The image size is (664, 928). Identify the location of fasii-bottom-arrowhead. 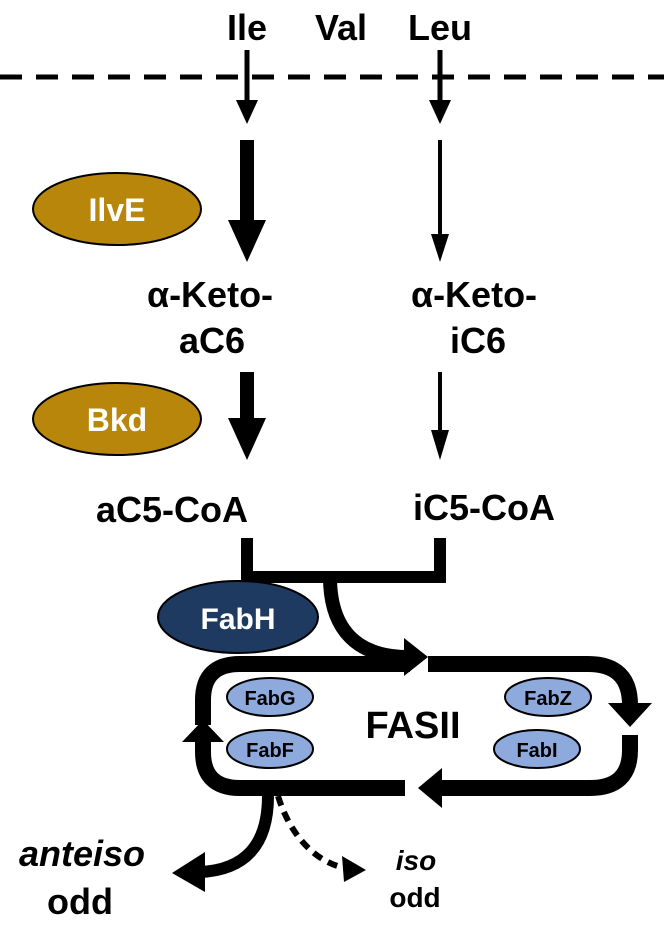
(430, 788).